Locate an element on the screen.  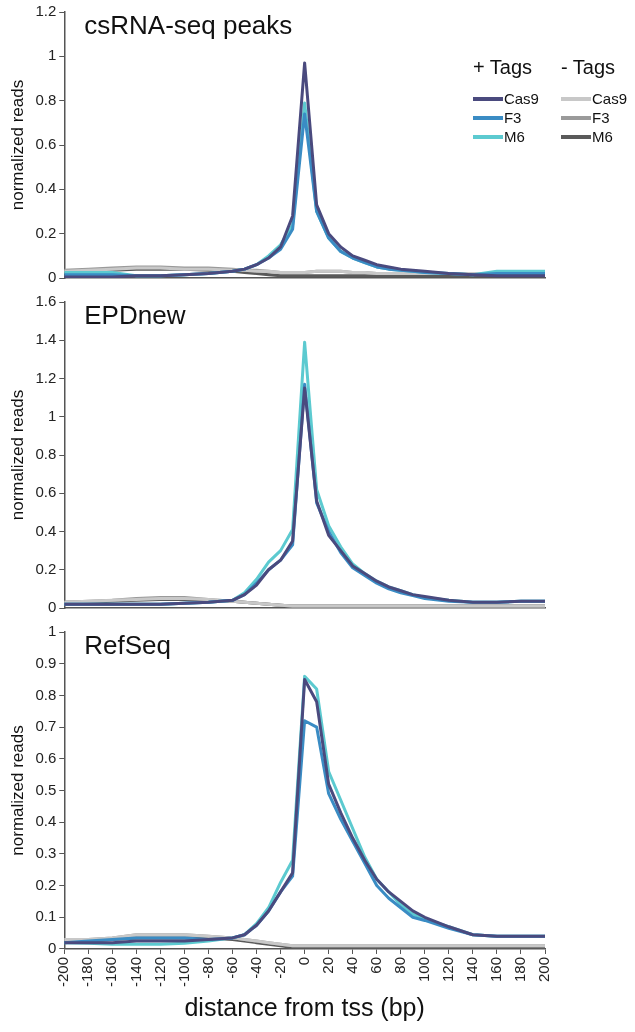
y-tick-label: 1.6 is located at coordinates (46, 301).